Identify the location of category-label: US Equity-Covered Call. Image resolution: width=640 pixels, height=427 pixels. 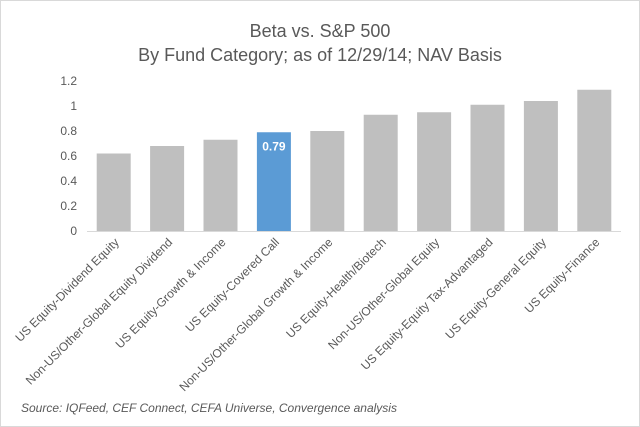
(233, 285).